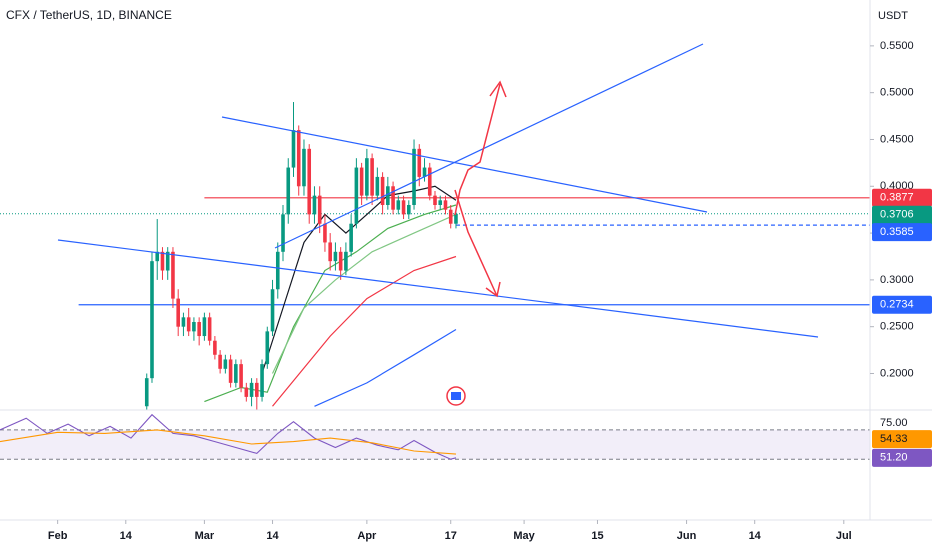  What do you see at coordinates (456, 396) in the screenshot?
I see `event-flag` at bounding box center [456, 396].